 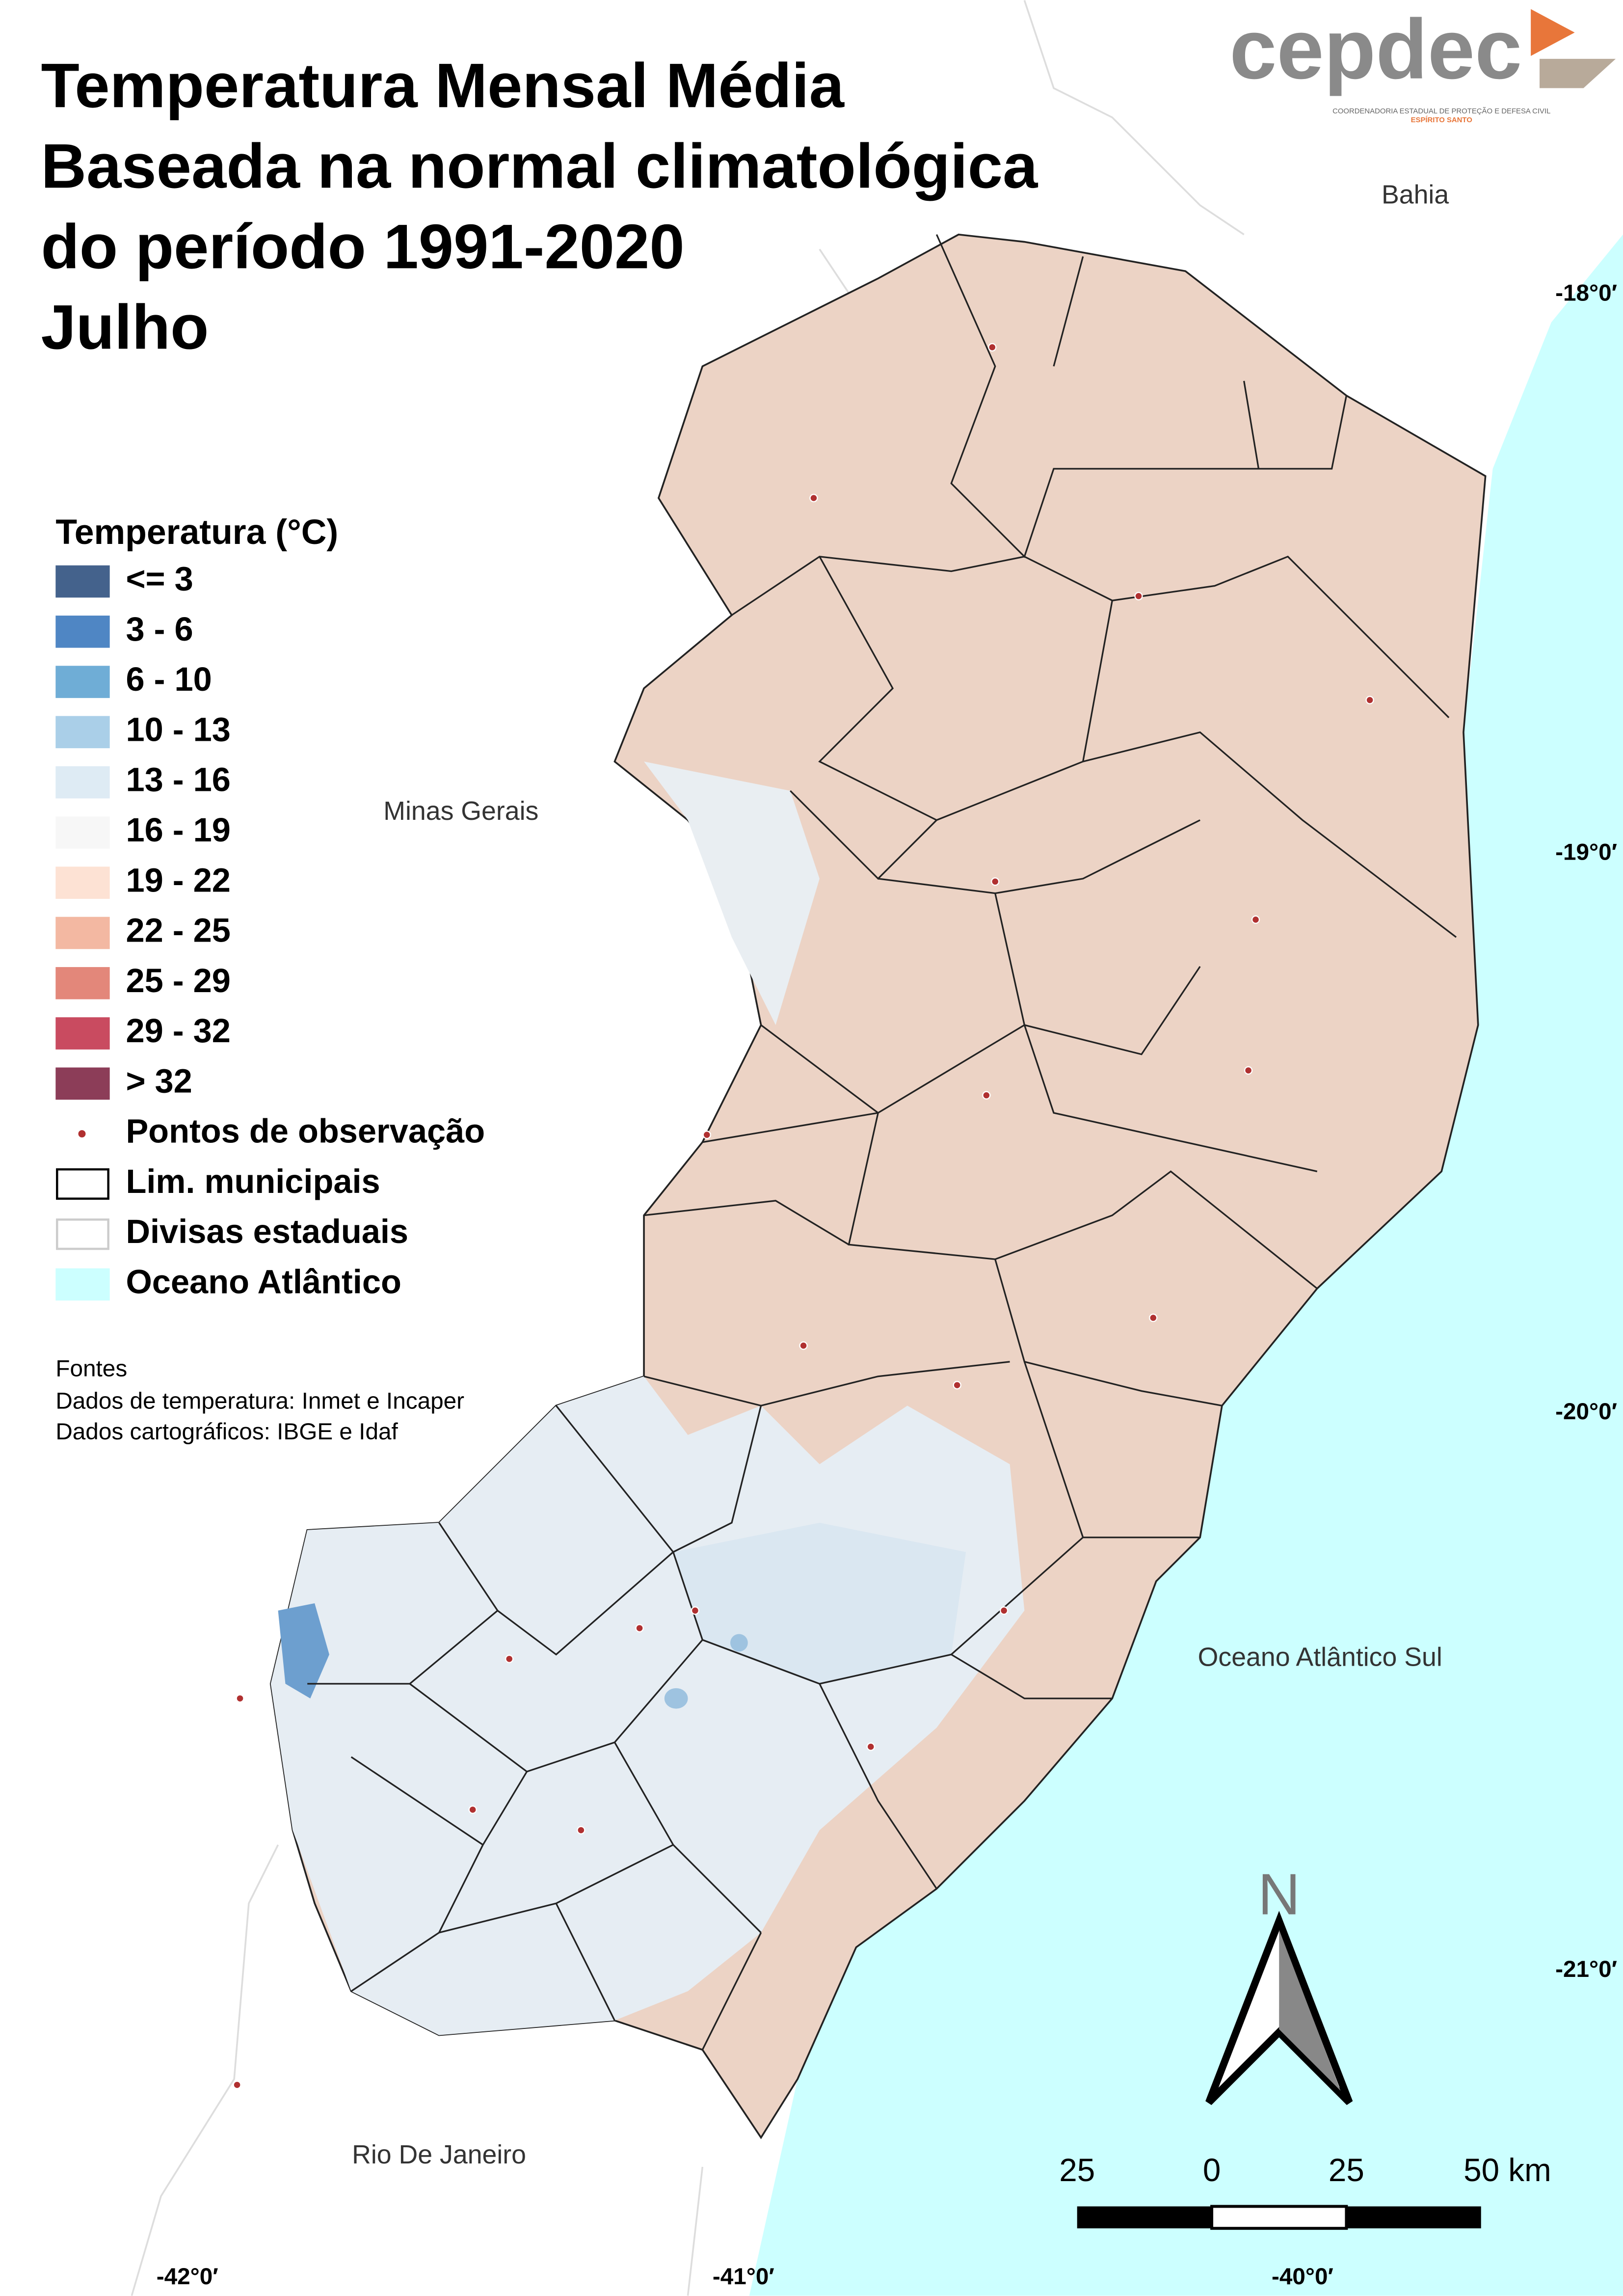 I want to click on legend-label: > 32, so click(x=159, y=1081).